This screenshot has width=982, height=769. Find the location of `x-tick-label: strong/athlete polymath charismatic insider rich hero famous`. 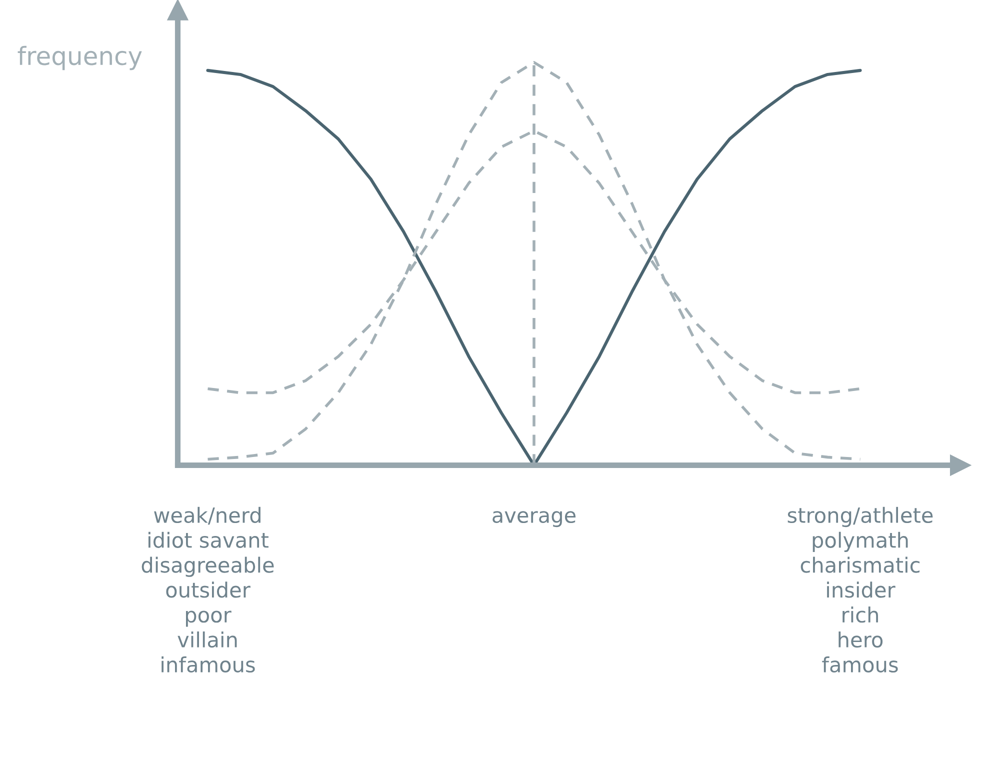

x-tick-label: strong/athlete polymath charismatic insider rich hero famous is located at coordinates (860, 589).